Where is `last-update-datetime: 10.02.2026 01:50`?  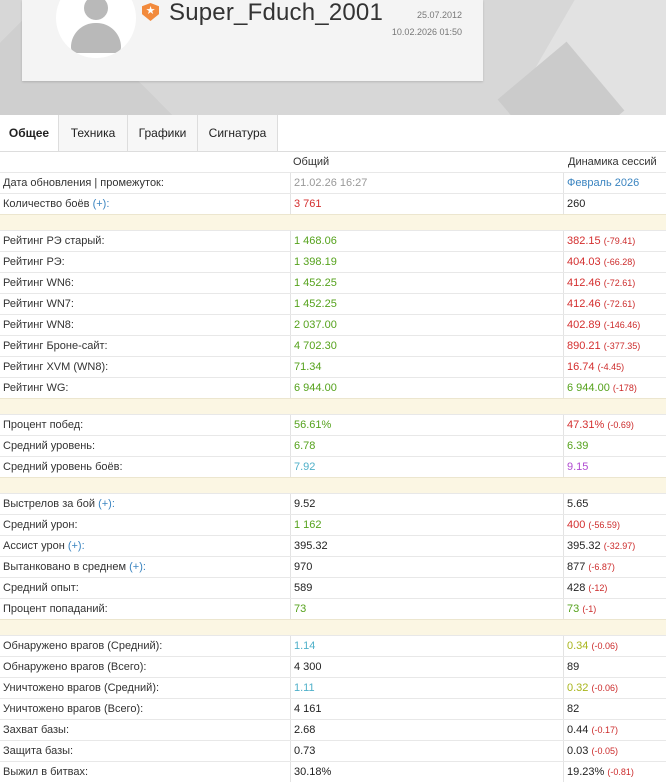 last-update-datetime: 10.02.2026 01:50 is located at coordinates (426, 32).